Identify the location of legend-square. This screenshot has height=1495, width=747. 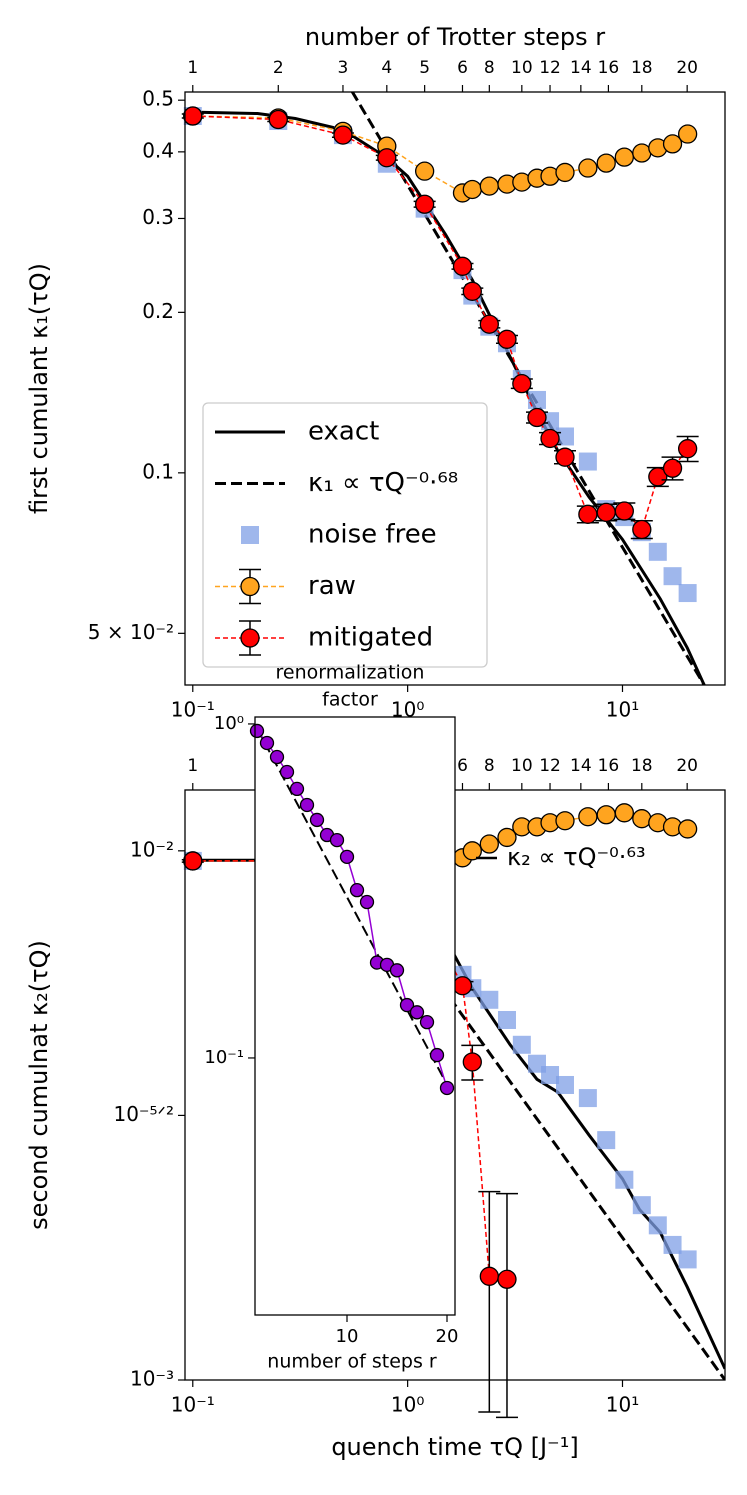
(250, 535).